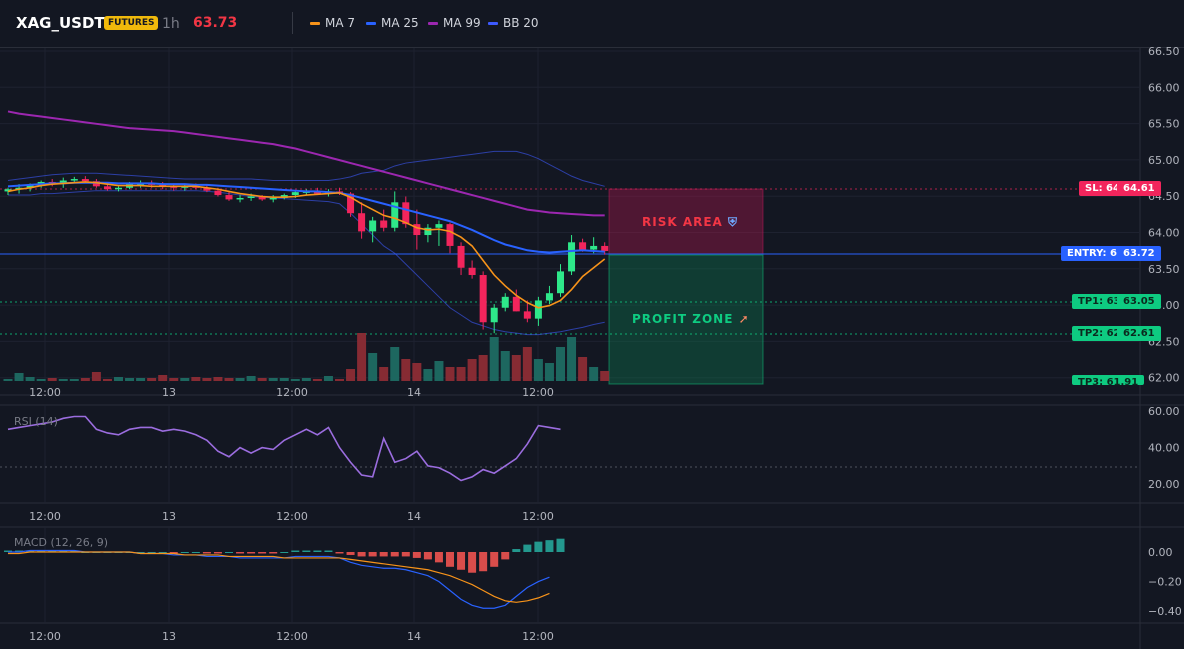 This screenshot has height=649, width=1184. Describe the element at coordinates (131, 23) in the screenshot. I see `futures-badge: FUTURES` at that location.